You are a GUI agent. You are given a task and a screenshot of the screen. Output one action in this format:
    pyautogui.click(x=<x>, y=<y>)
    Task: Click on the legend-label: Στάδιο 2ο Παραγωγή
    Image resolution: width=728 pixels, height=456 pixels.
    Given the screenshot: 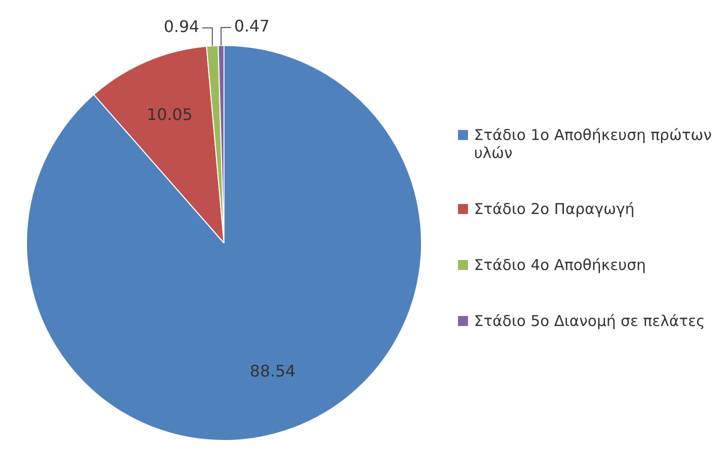 What is the action you would take?
    pyautogui.click(x=554, y=209)
    